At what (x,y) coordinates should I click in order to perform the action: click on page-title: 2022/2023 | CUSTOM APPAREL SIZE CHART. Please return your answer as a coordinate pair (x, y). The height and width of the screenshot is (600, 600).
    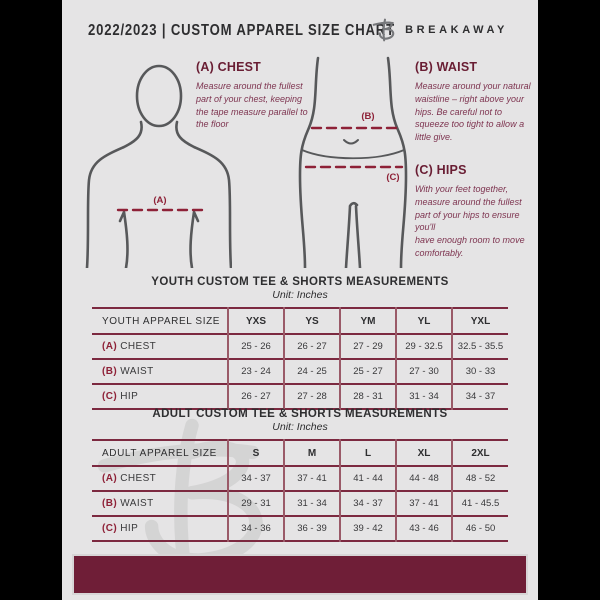
    Looking at the image, I should click on (241, 30).